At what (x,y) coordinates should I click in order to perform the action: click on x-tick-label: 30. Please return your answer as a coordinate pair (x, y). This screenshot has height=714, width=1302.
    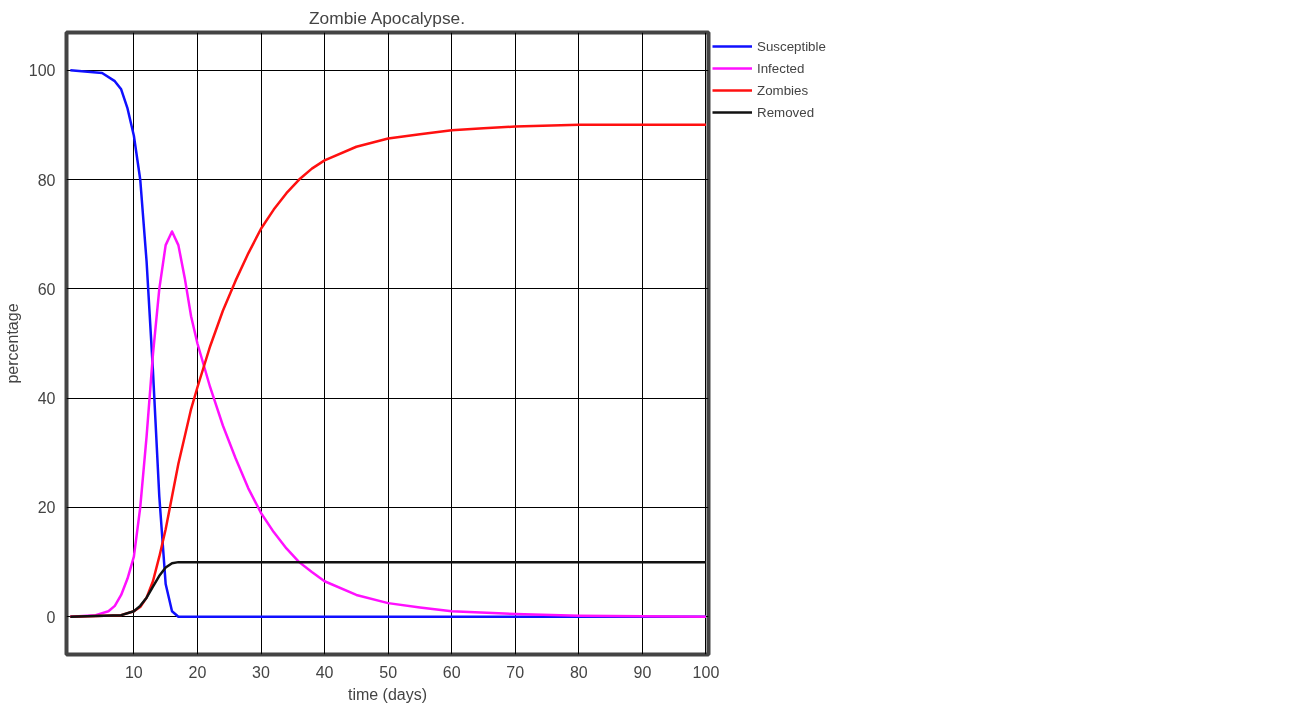
    Looking at the image, I should click on (261, 672).